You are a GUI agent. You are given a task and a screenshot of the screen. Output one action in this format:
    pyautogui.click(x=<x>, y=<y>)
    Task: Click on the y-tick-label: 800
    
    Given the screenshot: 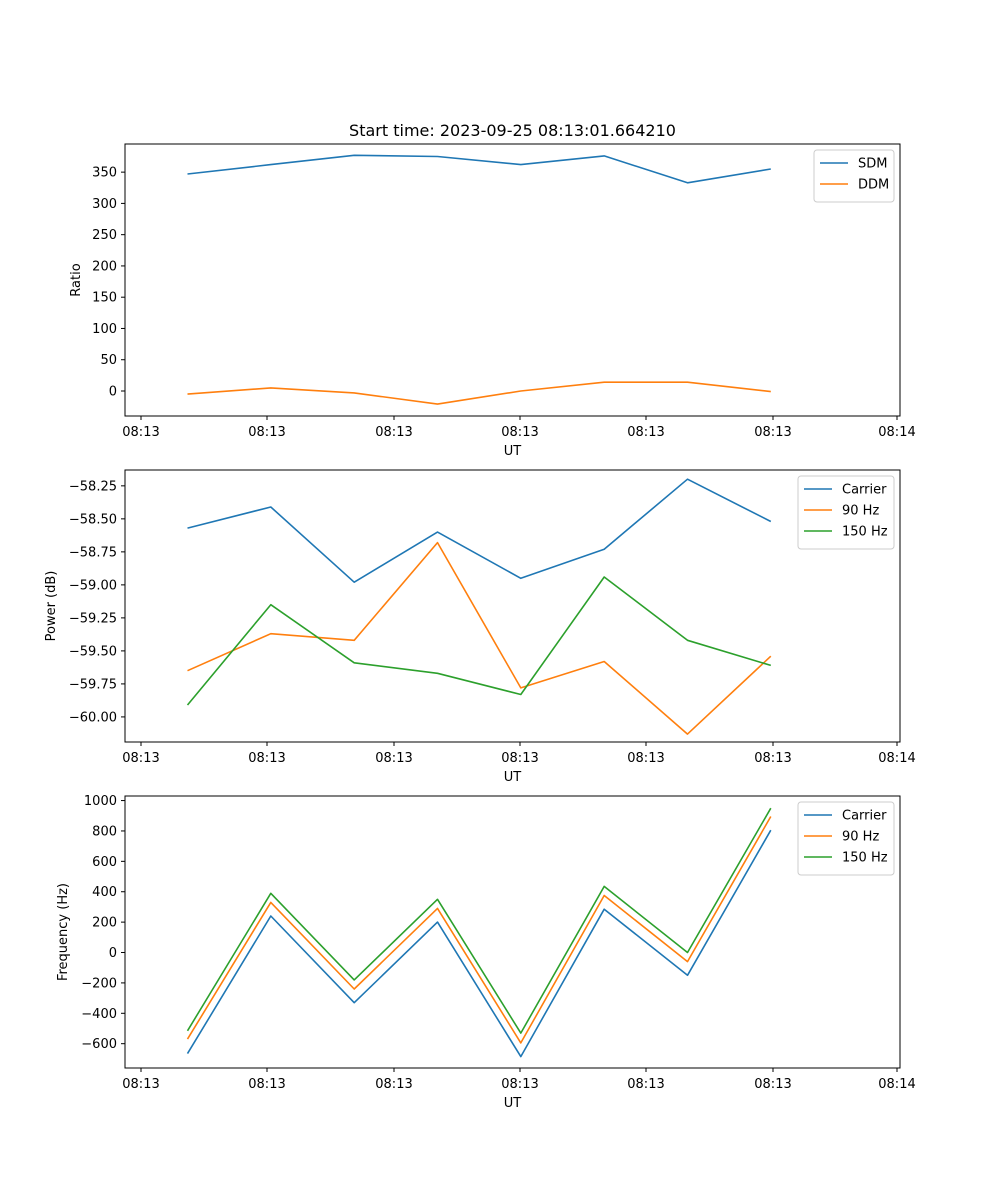 What is the action you would take?
    pyautogui.click(x=104, y=831)
    